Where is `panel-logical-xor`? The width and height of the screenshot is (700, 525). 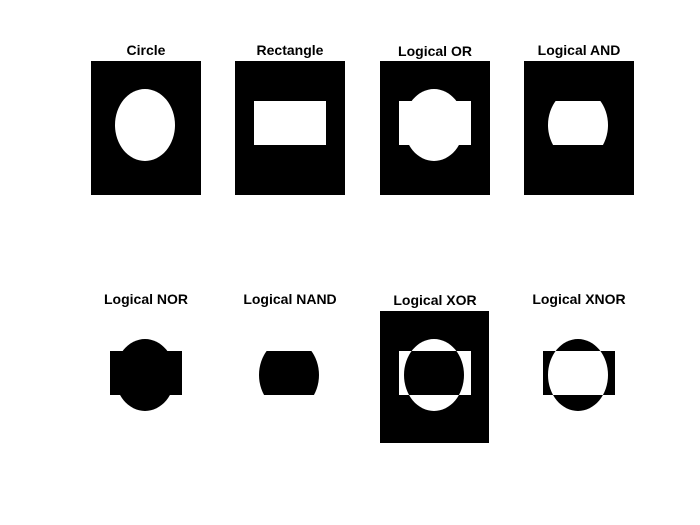
panel-logical-xor is located at coordinates (434, 377).